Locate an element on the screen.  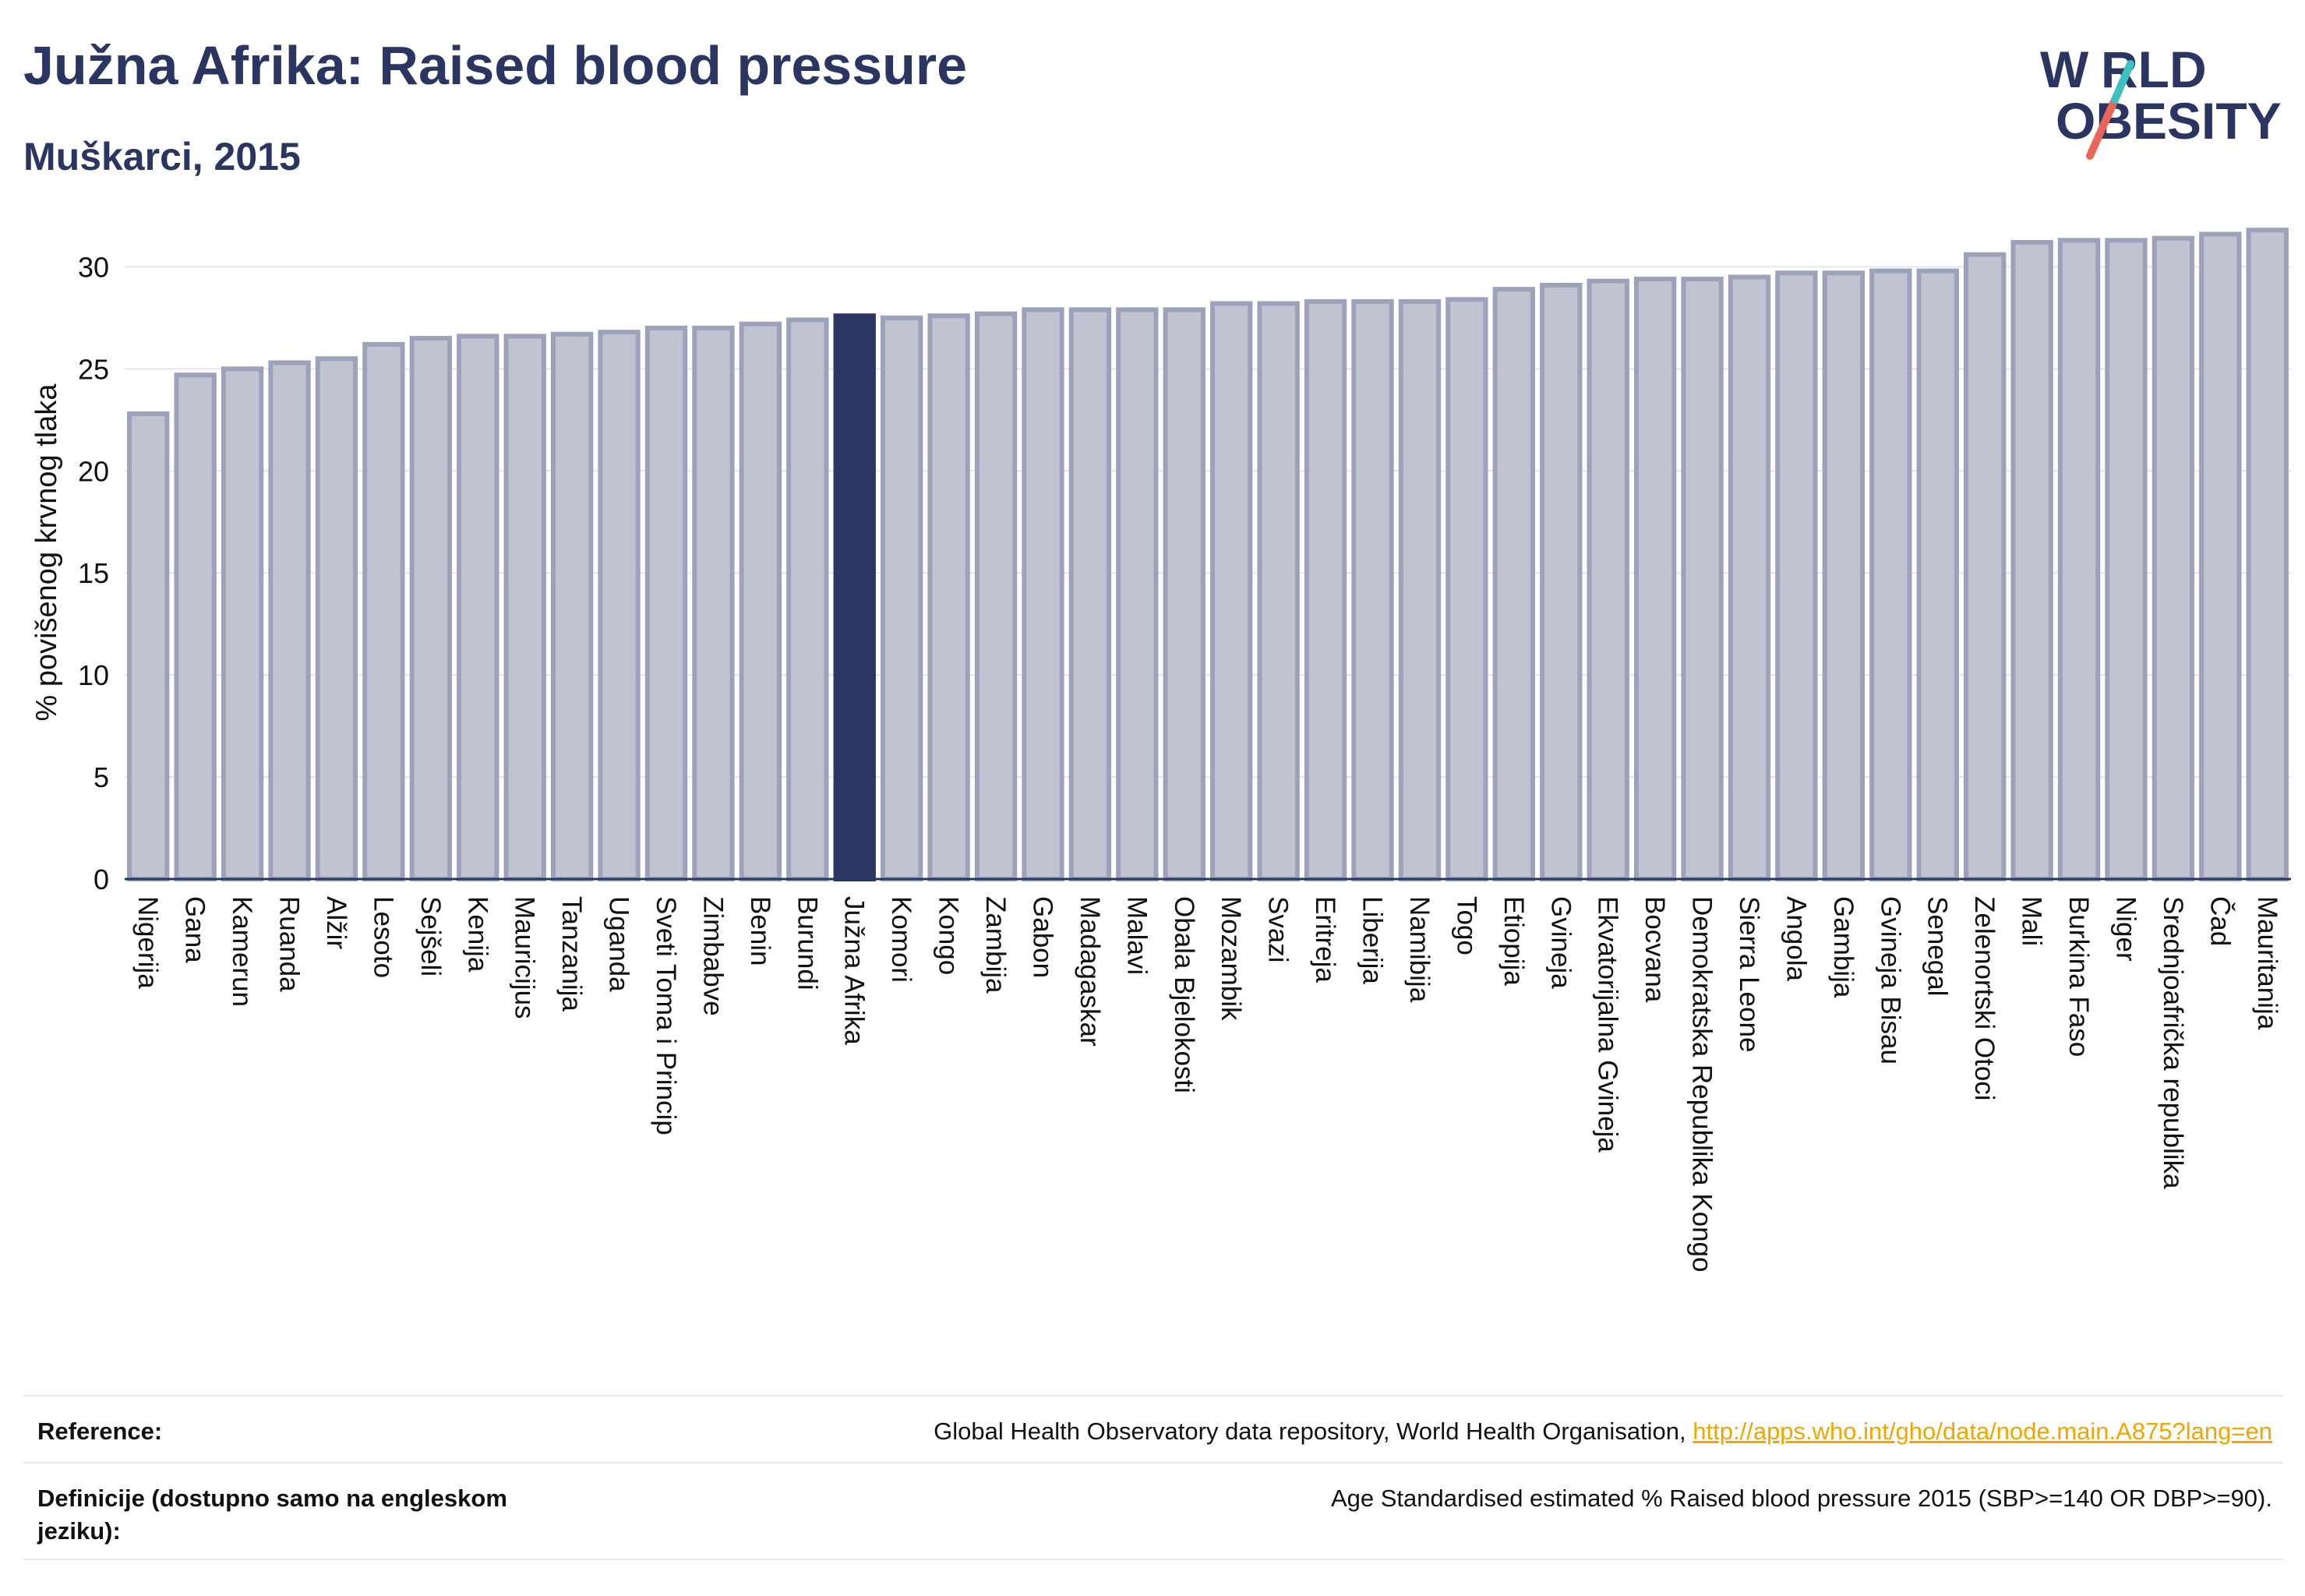
bar-madagaskar is located at coordinates (1090, 594).